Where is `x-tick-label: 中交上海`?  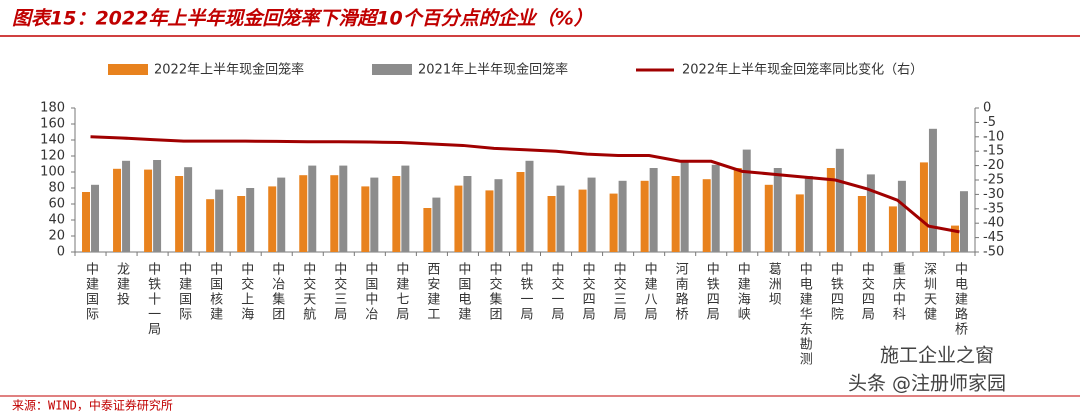
x-tick-label: 中交上海 is located at coordinates (246, 292).